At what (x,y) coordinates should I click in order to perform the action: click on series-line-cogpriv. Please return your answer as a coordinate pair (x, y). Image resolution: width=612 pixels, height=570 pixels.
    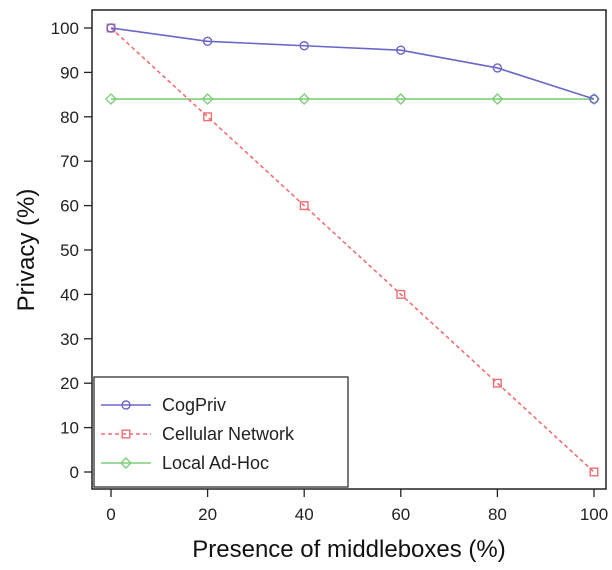
    Looking at the image, I should click on (352, 63).